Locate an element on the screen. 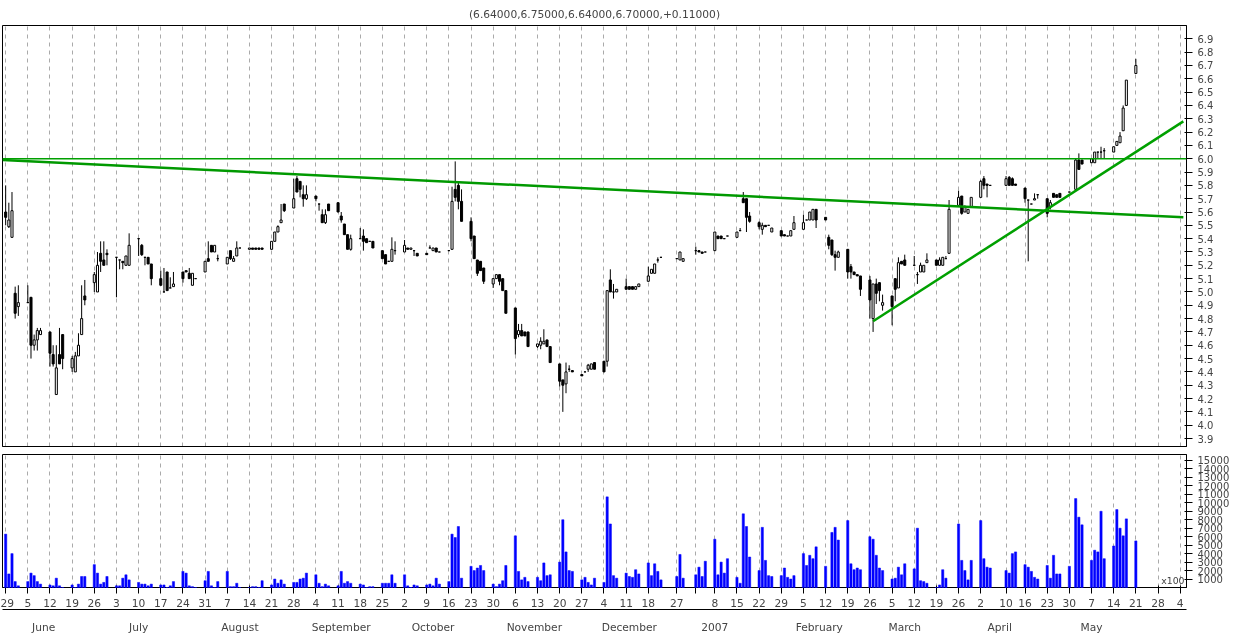 The width and height of the screenshot is (1250, 636). y-tick-label: 4.2 is located at coordinates (1205, 399).